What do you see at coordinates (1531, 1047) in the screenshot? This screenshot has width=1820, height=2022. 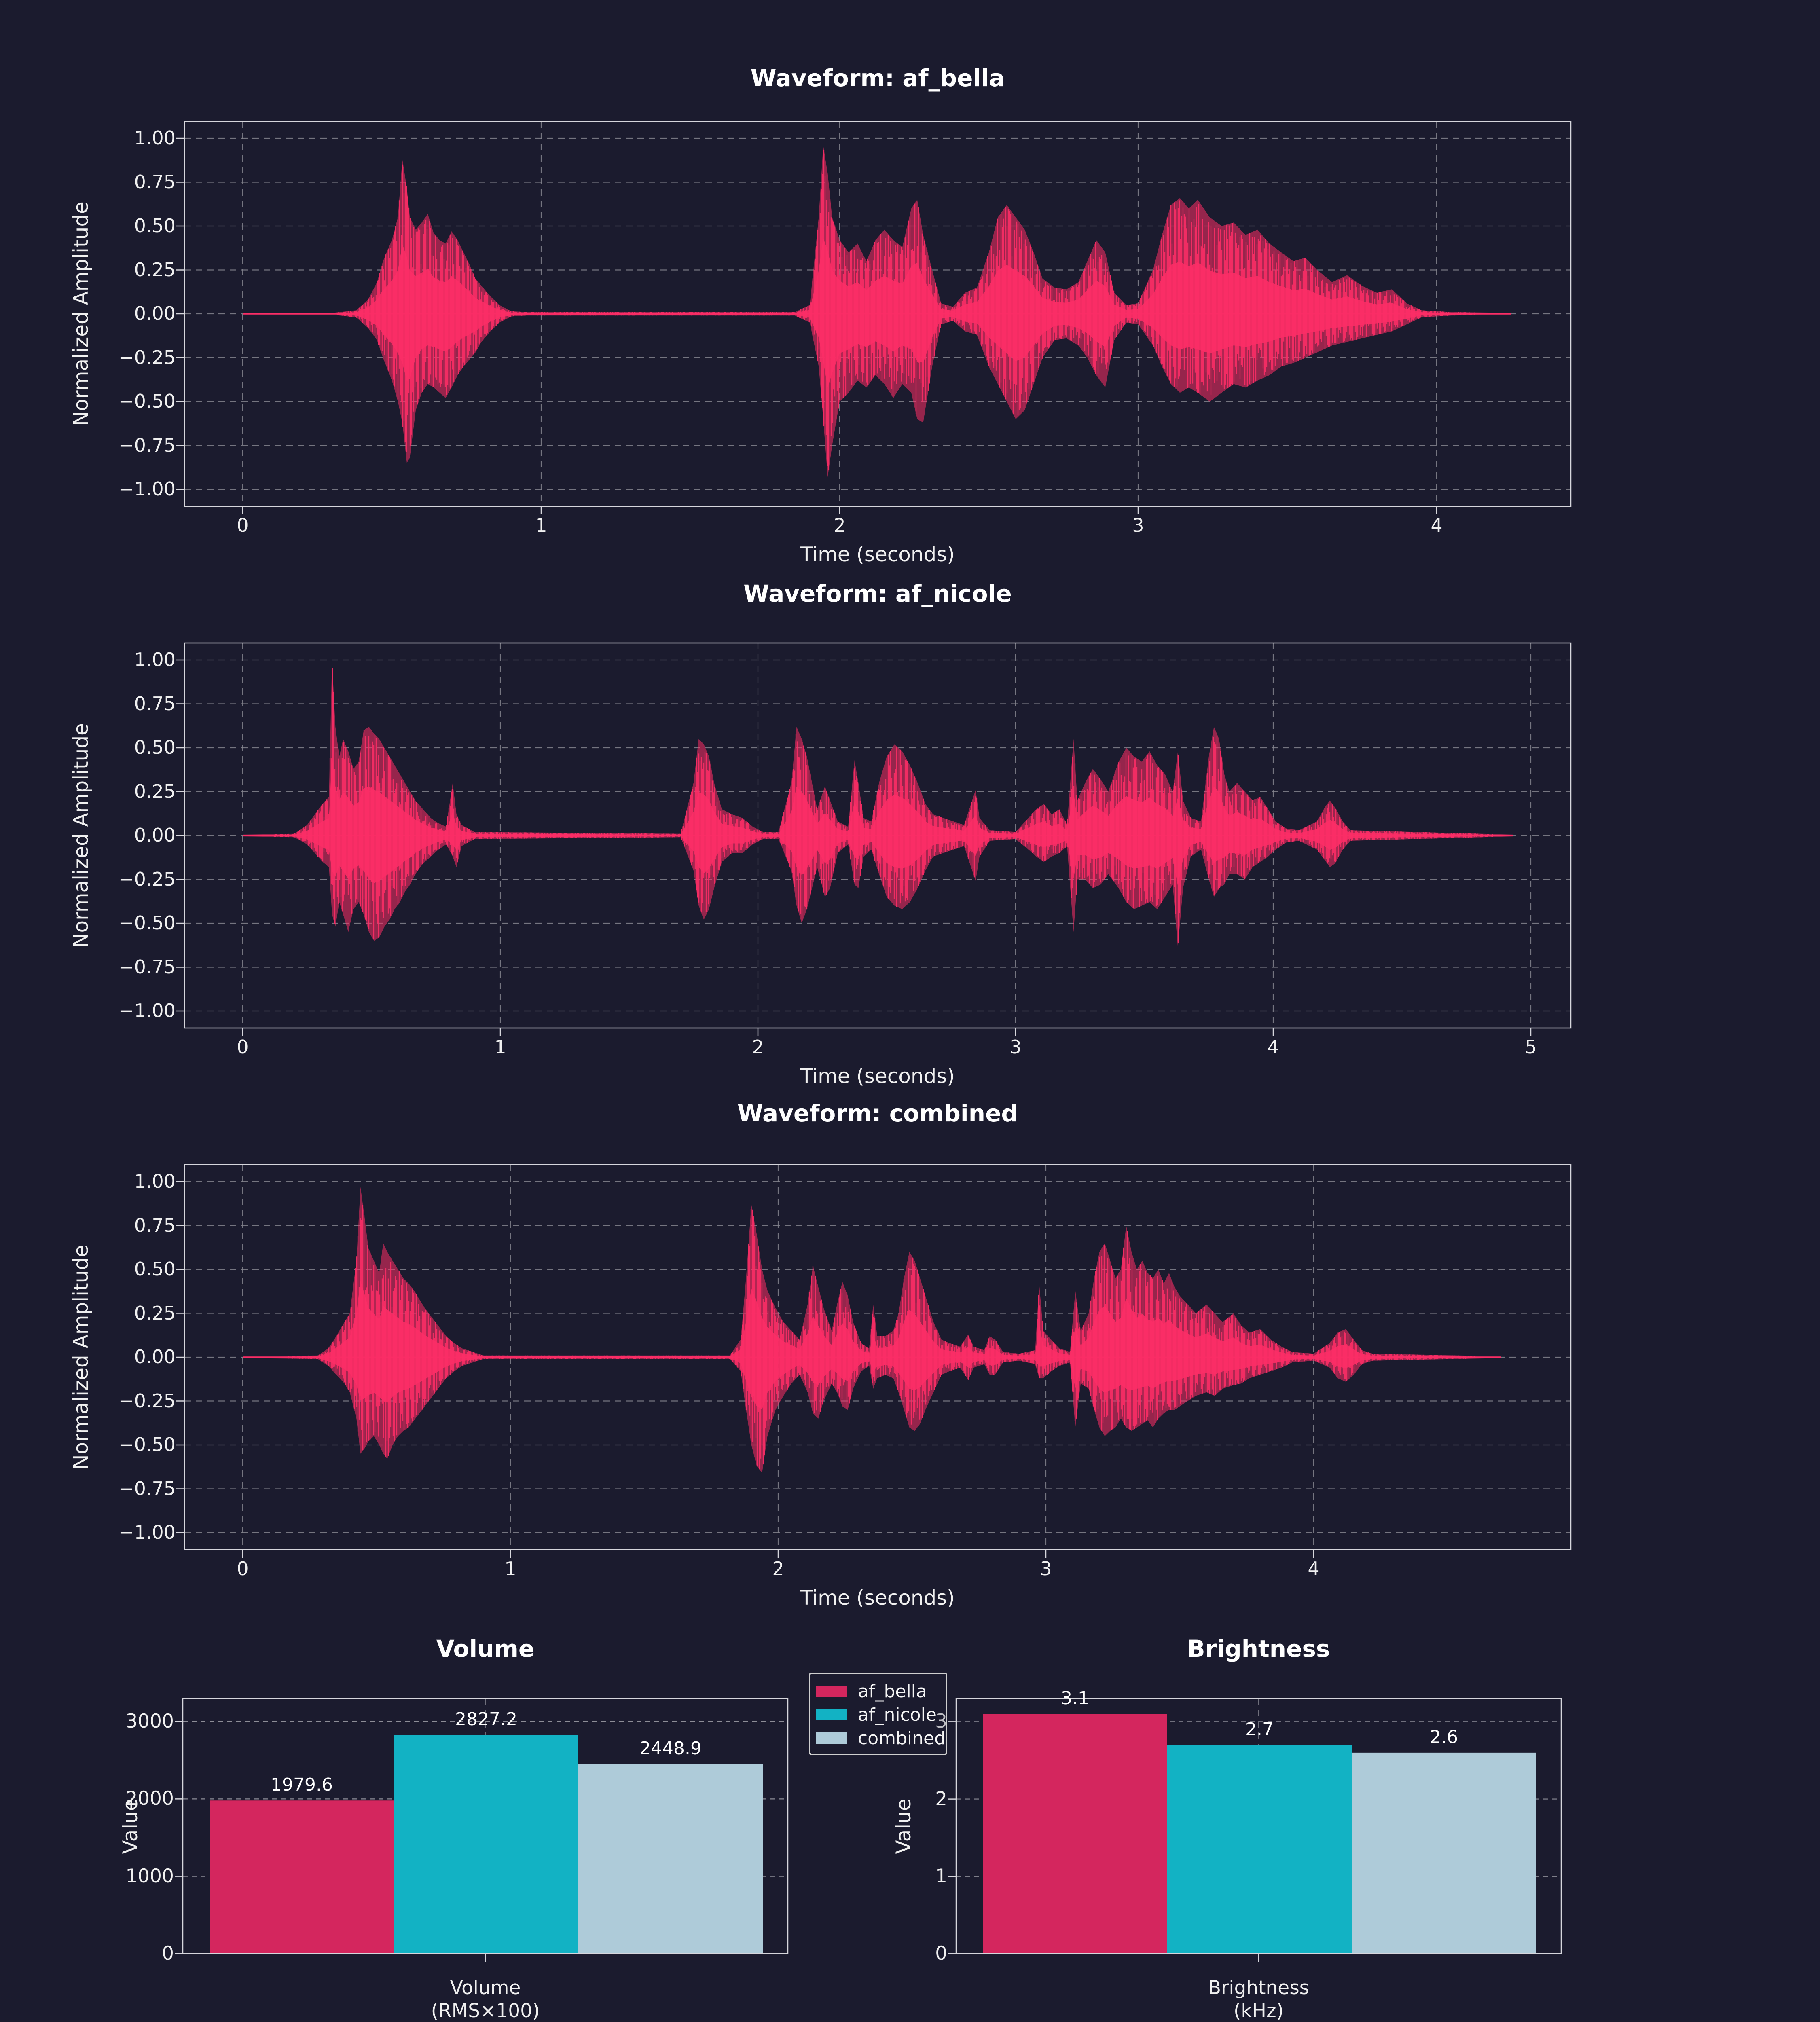 I see `x-tick-label: 5` at bounding box center [1531, 1047].